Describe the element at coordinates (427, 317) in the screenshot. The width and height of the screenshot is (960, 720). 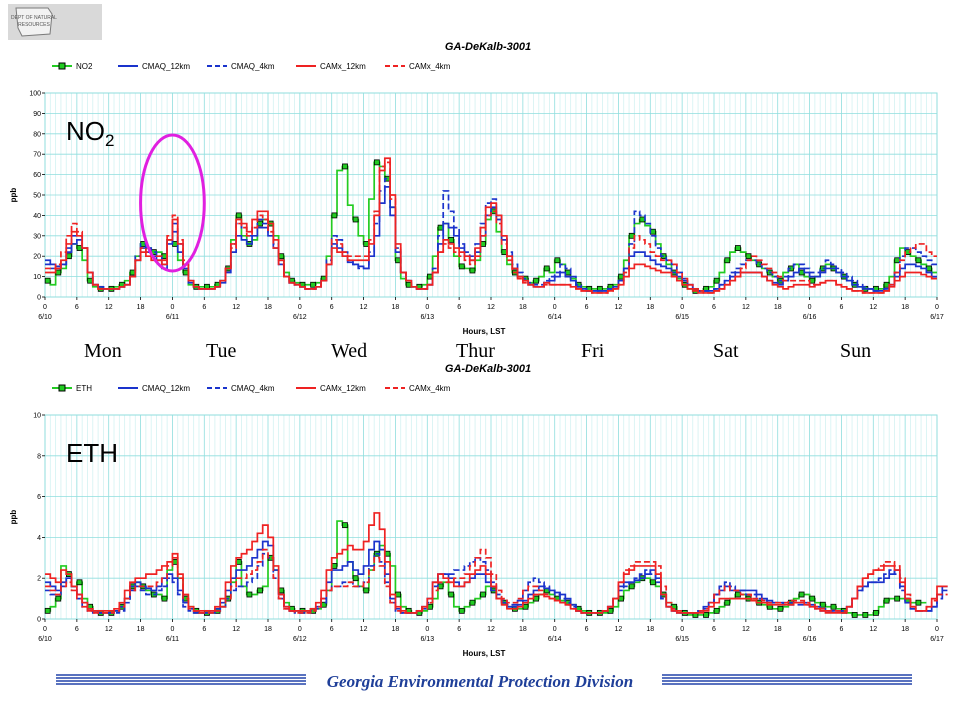
I see `x-date-label: 6/13` at that location.